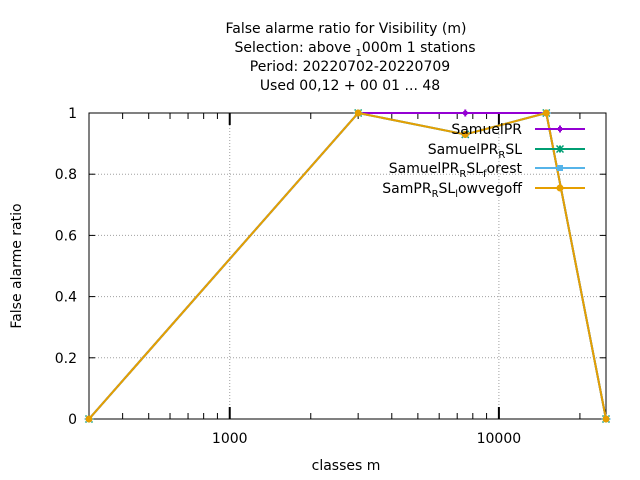 The height and width of the screenshot is (480, 640). What do you see at coordinates (346, 29) in the screenshot?
I see `title-line-1: False alarme ratio for Visibility (m)` at bounding box center [346, 29].